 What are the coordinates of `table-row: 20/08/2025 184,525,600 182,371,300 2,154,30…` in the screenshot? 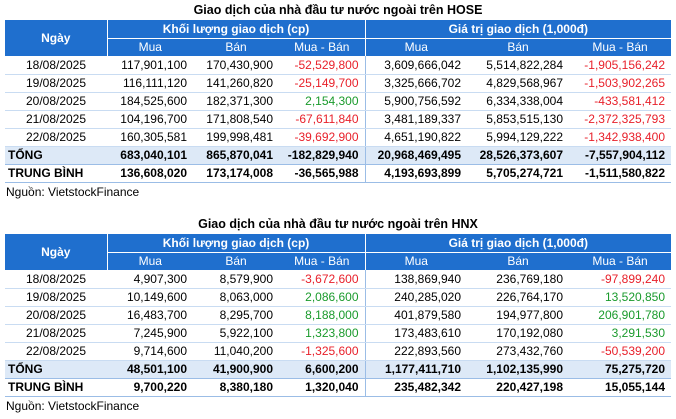 It's located at (338, 101).